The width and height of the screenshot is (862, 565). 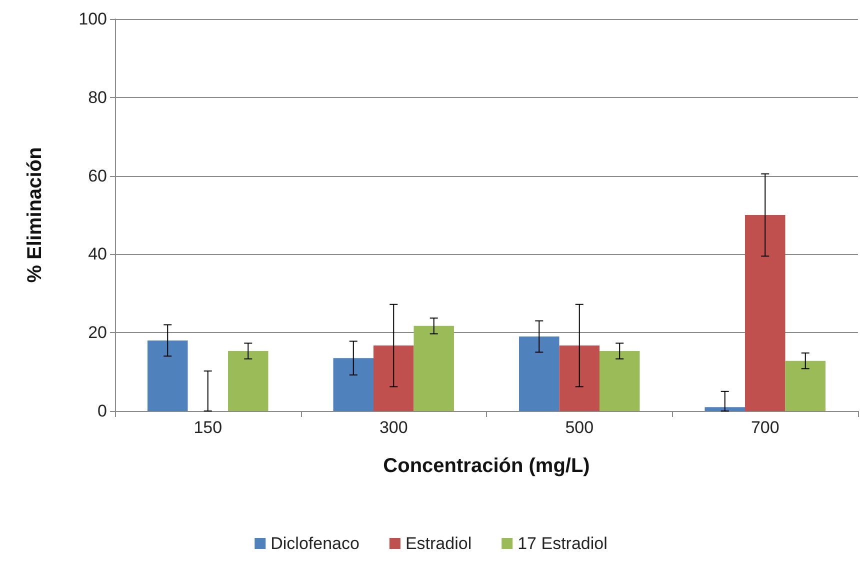 I want to click on x-tick-label: 150, so click(x=208, y=427).